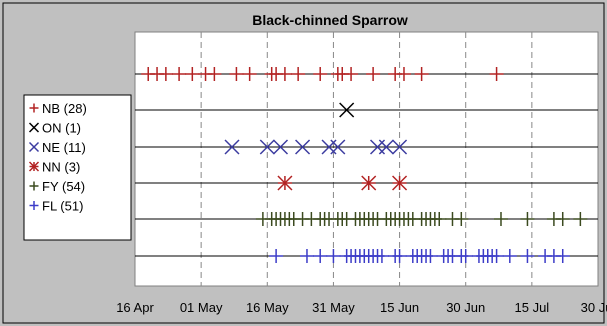 The width and height of the screenshot is (607, 326). I want to click on legend-label: FL (51), so click(62, 206).